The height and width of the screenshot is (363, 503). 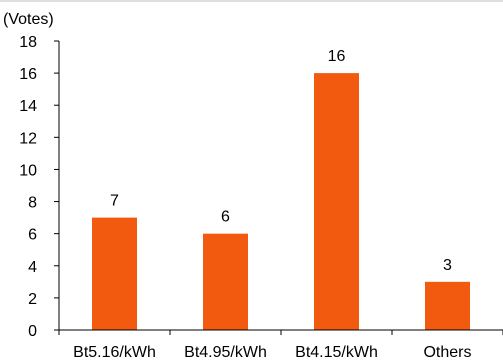 I want to click on x-axis-ticks: Bt5.16/kWh Bt4.95/kWh Bt4.15/kWh Others, so click(x=280, y=345).